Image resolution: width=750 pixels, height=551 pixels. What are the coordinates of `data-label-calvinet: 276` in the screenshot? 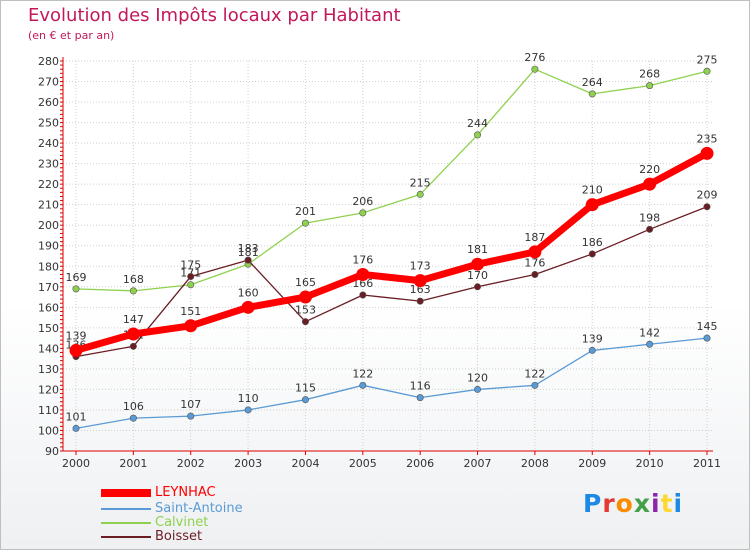 It's located at (534, 57).